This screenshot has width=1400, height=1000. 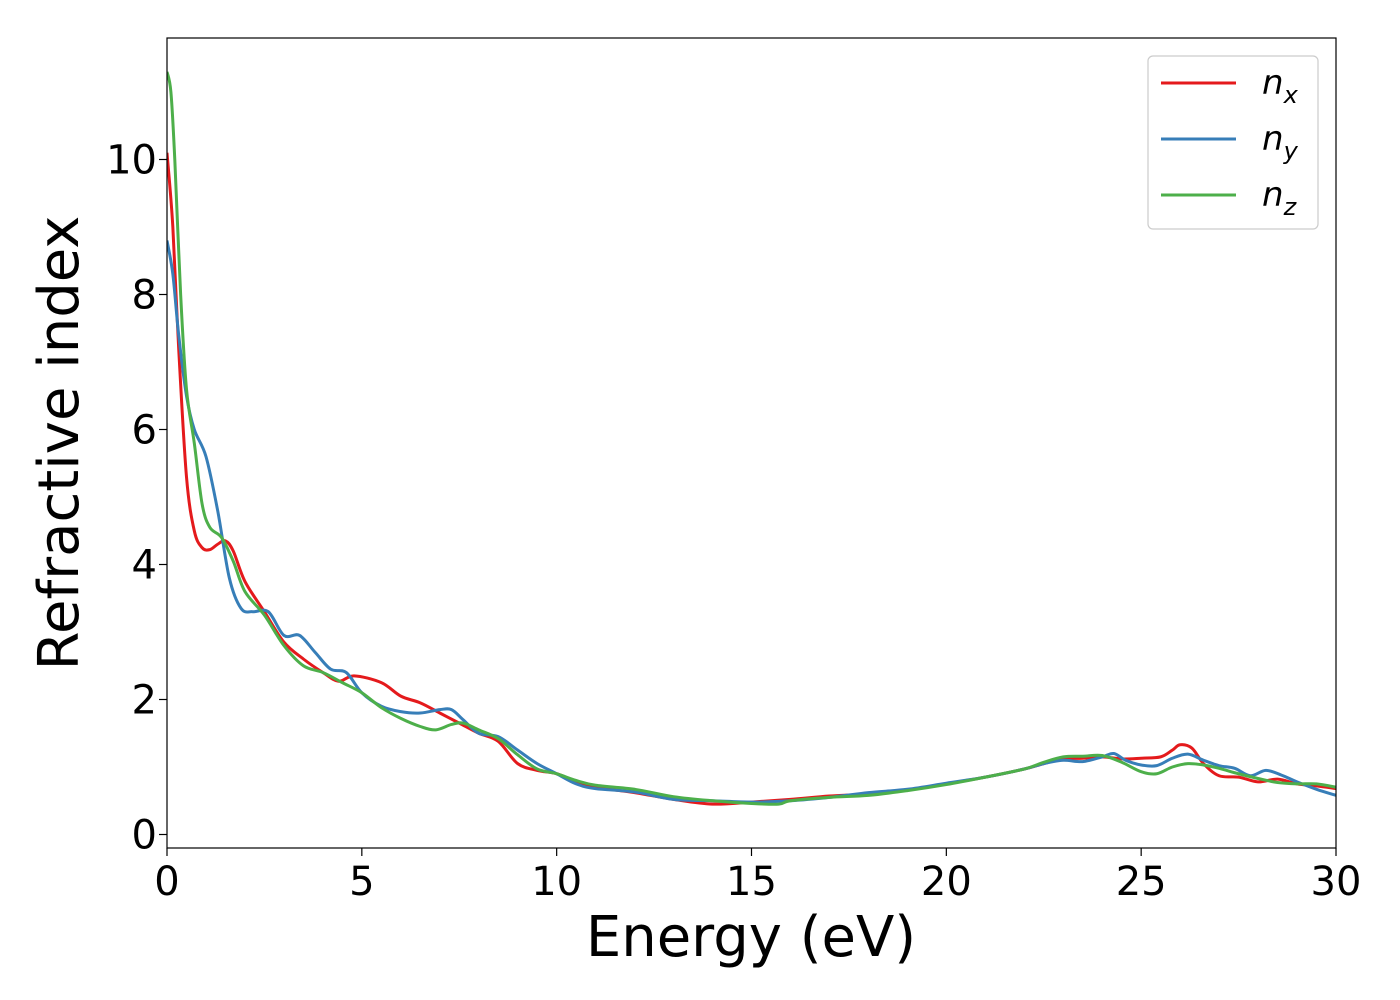 What do you see at coordinates (136, 498) in the screenshot?
I see `y-axis-ticks: 0 2 4 6 8 10` at bounding box center [136, 498].